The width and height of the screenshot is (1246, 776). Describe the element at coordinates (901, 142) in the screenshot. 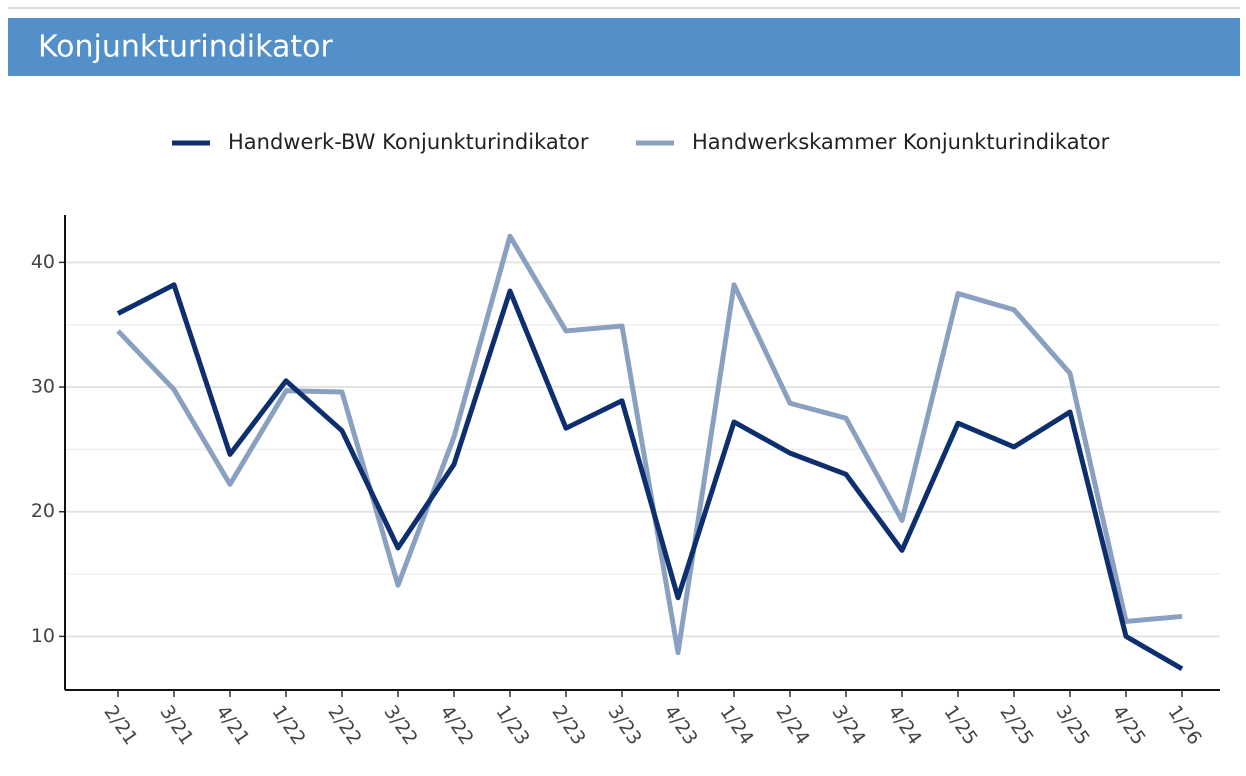

I see `legend-label: Handwerkskammer Konjunkturindikator` at that location.